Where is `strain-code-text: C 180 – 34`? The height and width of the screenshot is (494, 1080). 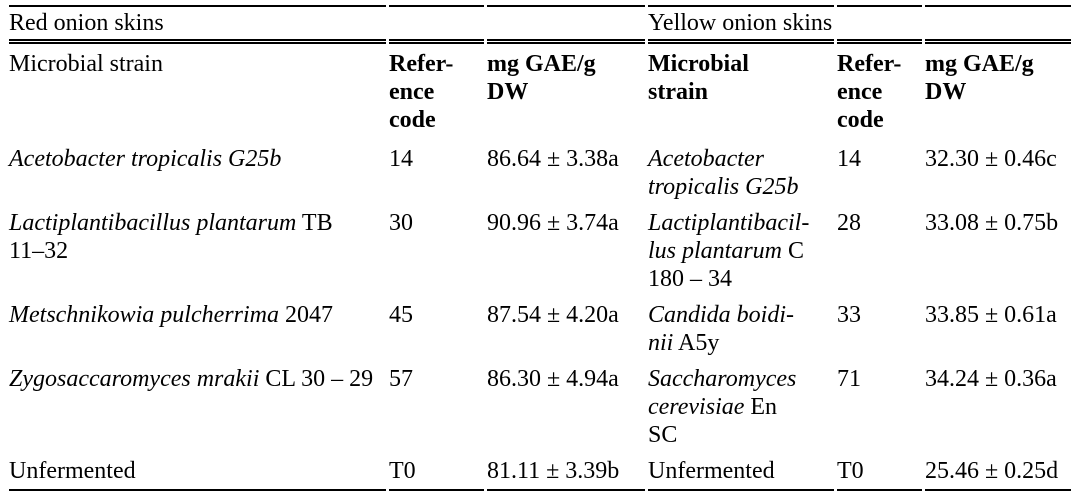 strain-code-text: C 180 – 34 is located at coordinates (726, 265).